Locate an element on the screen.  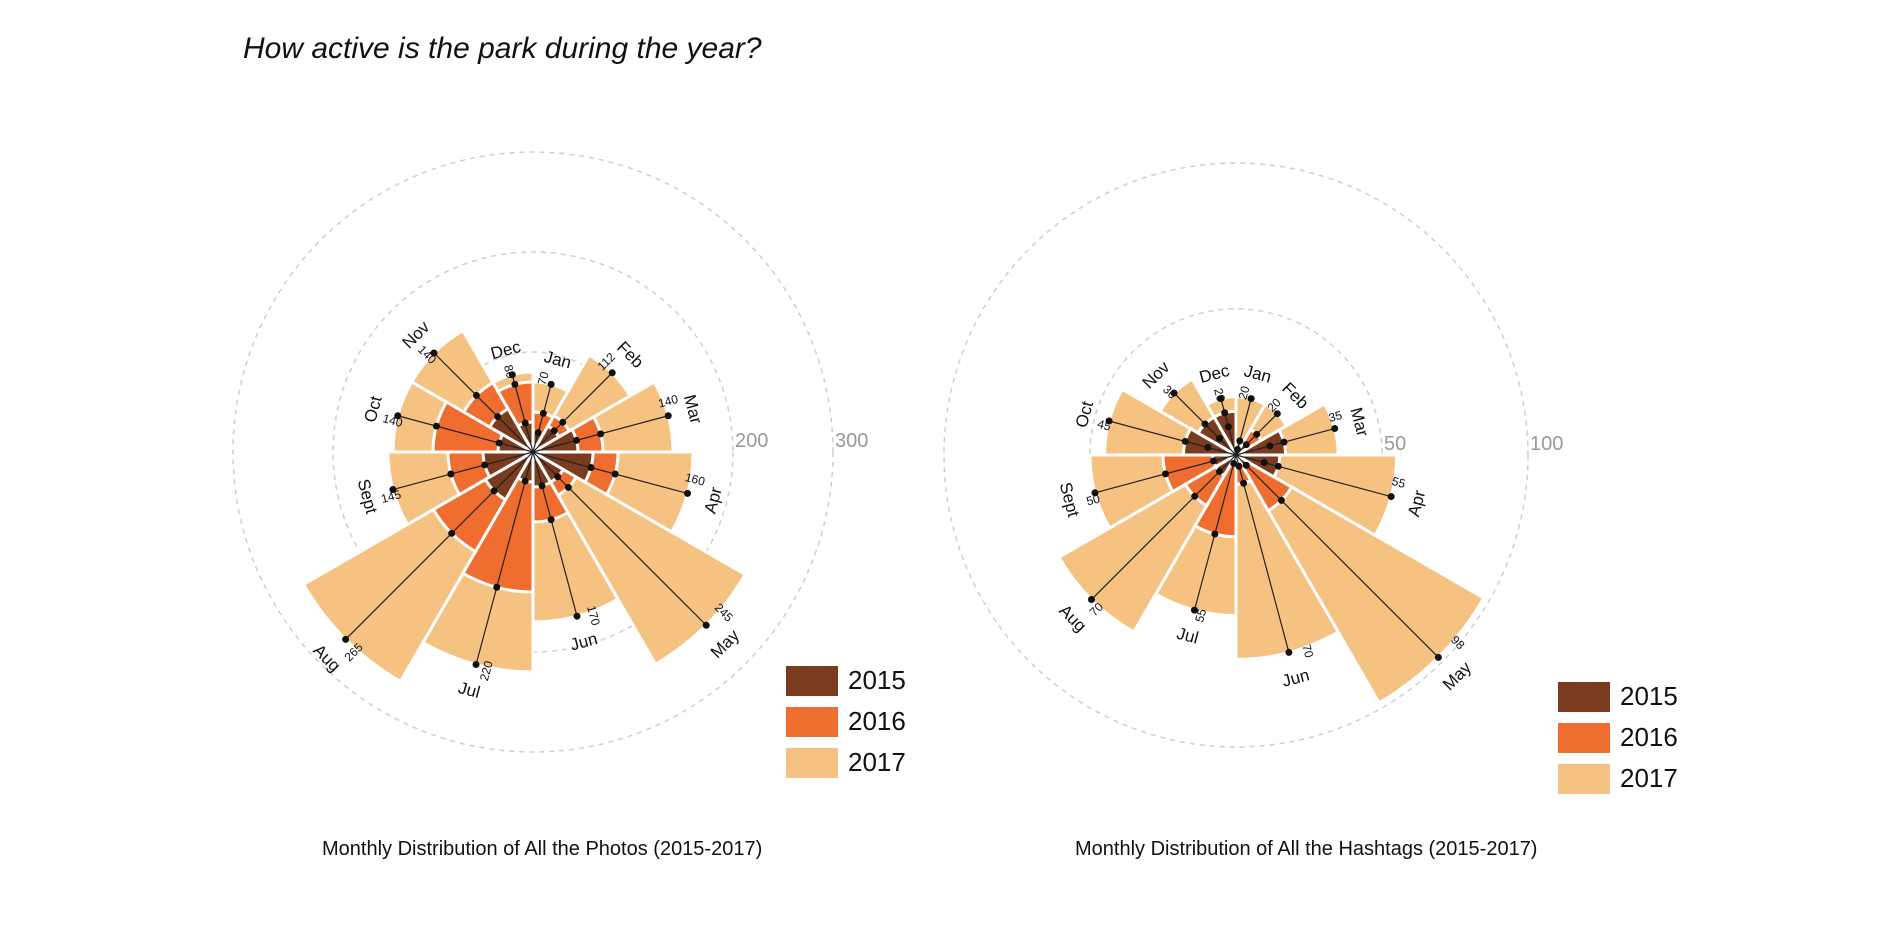
value-label-jul: 220 is located at coordinates (486, 670).